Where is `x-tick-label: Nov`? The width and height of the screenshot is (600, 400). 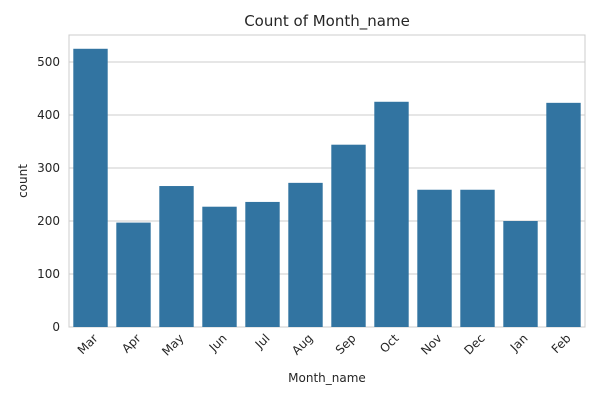 x-tick-label: Nov is located at coordinates (431, 344).